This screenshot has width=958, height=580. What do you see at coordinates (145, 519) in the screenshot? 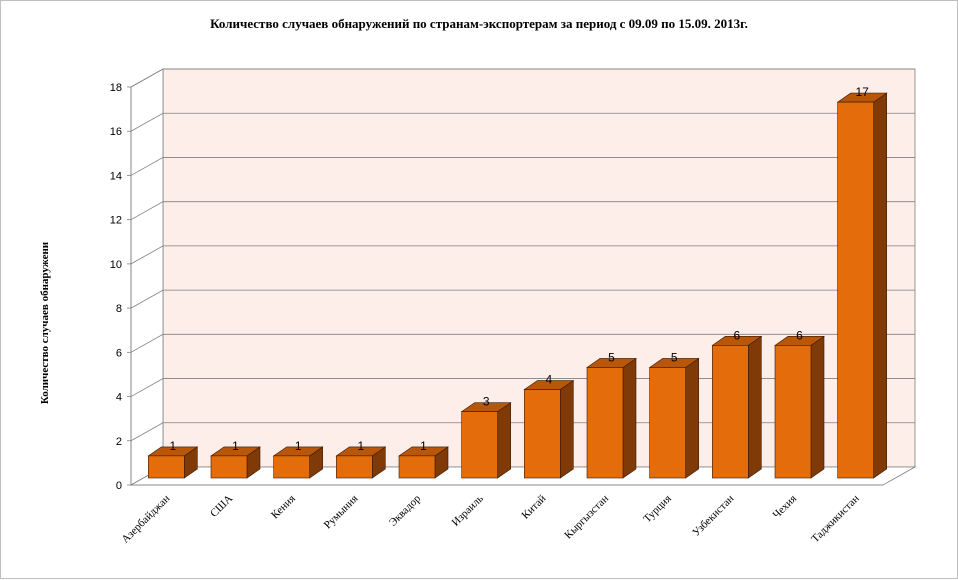
I see `x-tick-label: Азербайджан` at bounding box center [145, 519].